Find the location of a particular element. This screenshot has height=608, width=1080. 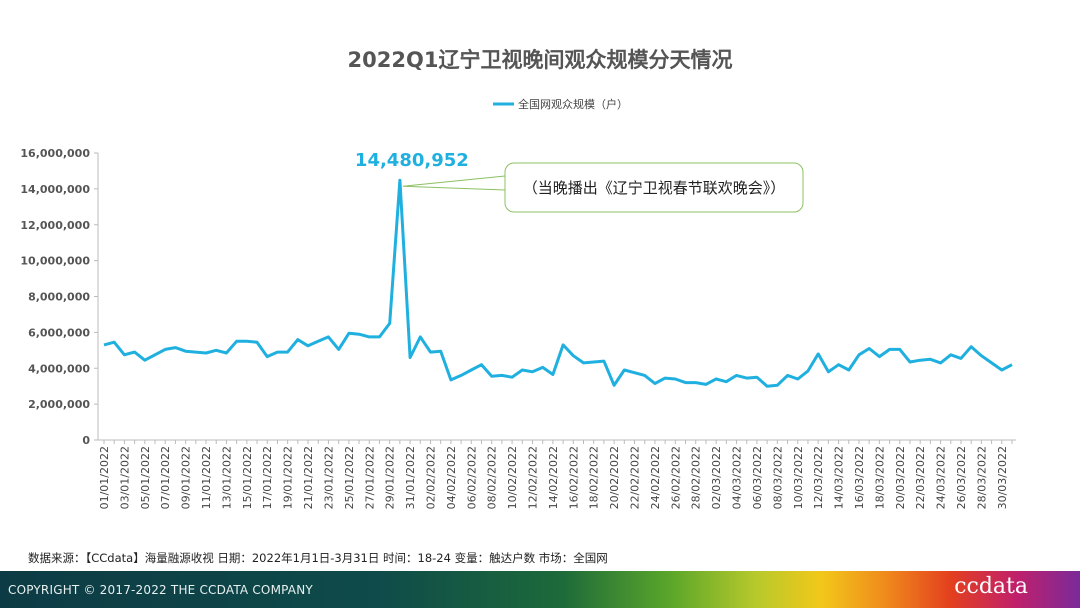

x-tick-label: 05/01/2022 is located at coordinates (145, 477).